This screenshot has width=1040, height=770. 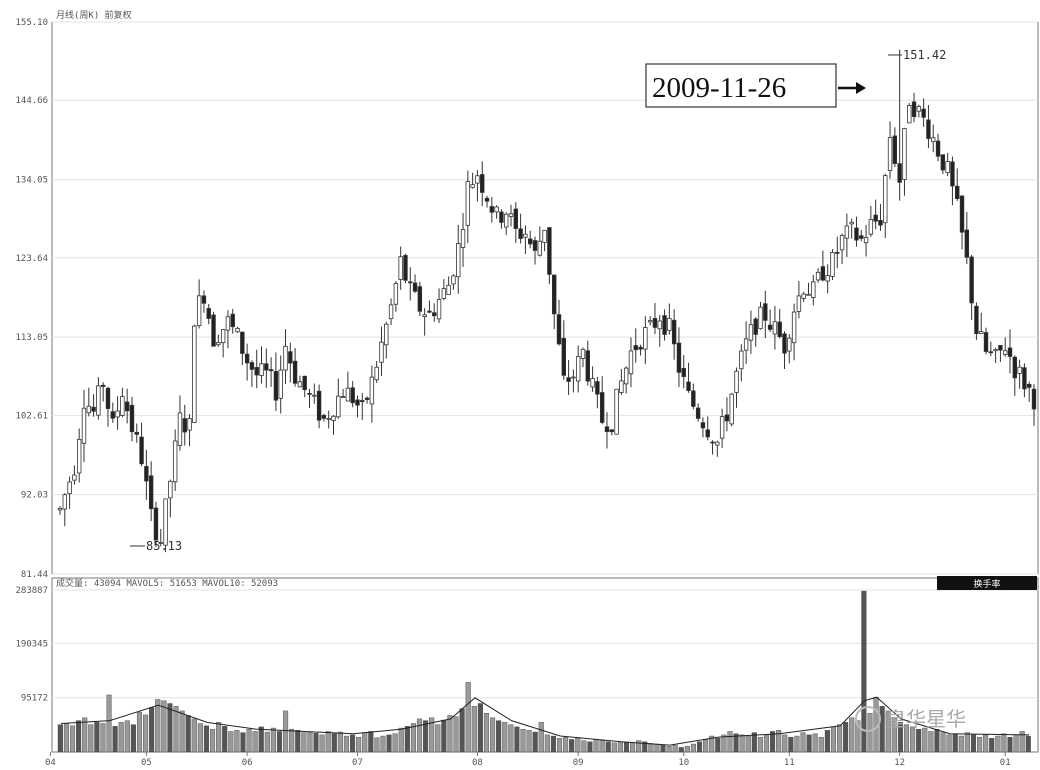 I want to click on watermark-icon, so click(x=868, y=719).